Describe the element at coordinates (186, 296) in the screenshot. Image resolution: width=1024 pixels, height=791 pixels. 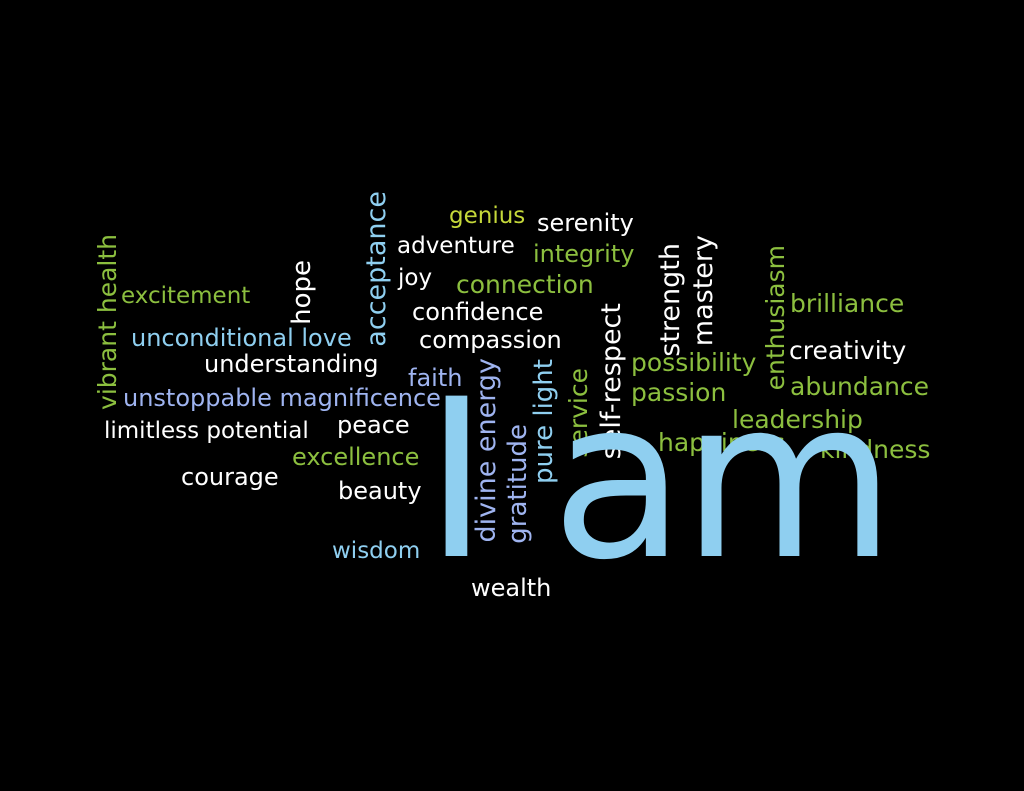
I see `word-excitement: excitement` at that location.